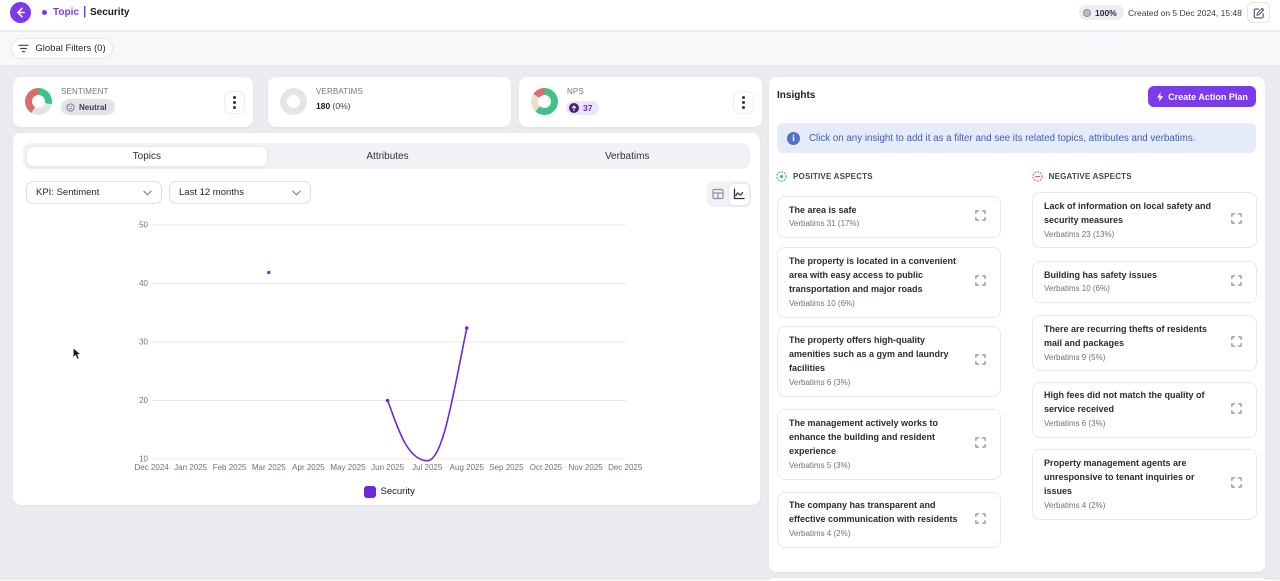 The width and height of the screenshot is (1280, 581). What do you see at coordinates (506, 467) in the screenshot?
I see `svg-text: Sep 2025` at bounding box center [506, 467].